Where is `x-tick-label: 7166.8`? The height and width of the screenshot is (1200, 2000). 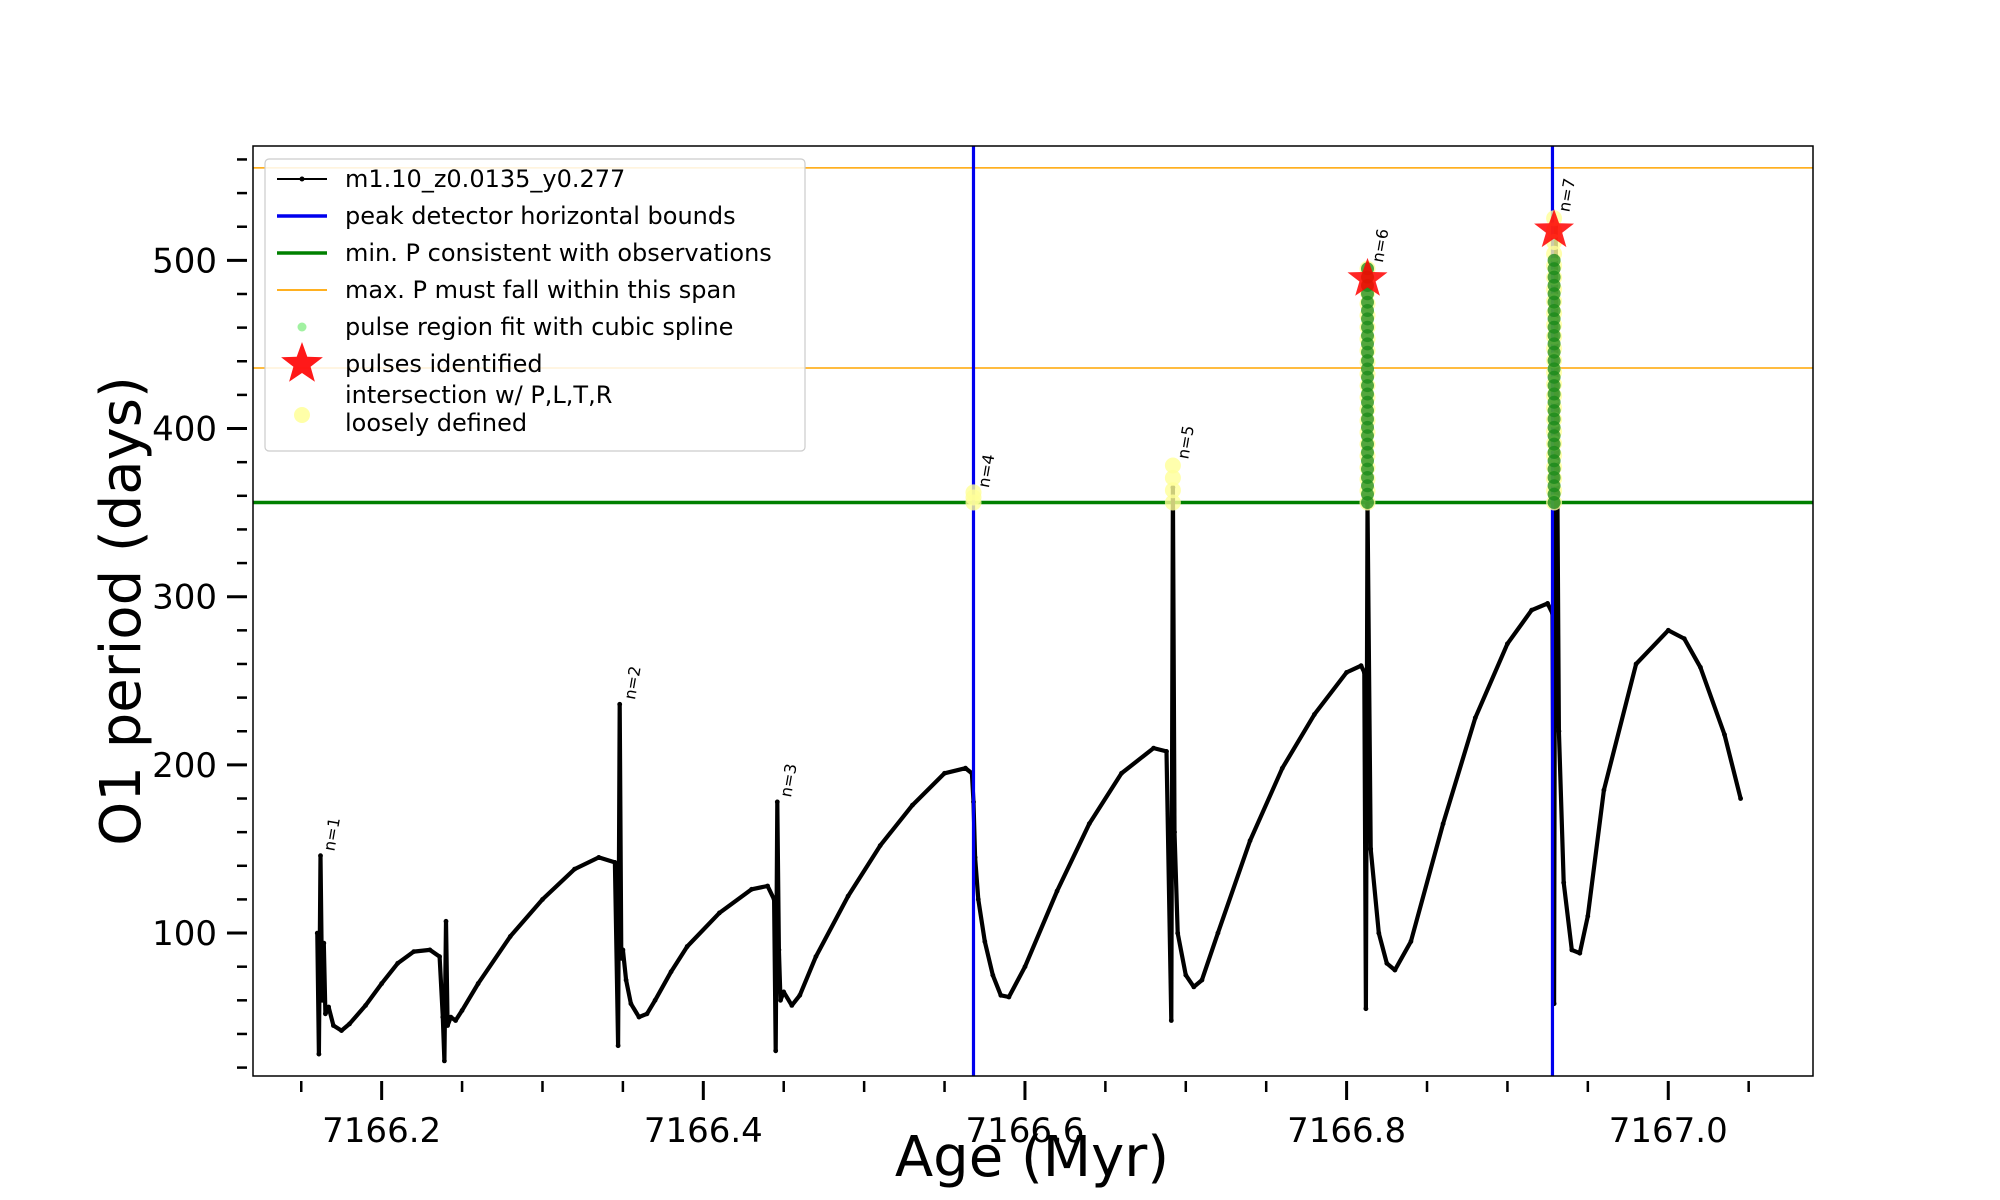 x-tick-label: 7166.8 is located at coordinates (1346, 1131).